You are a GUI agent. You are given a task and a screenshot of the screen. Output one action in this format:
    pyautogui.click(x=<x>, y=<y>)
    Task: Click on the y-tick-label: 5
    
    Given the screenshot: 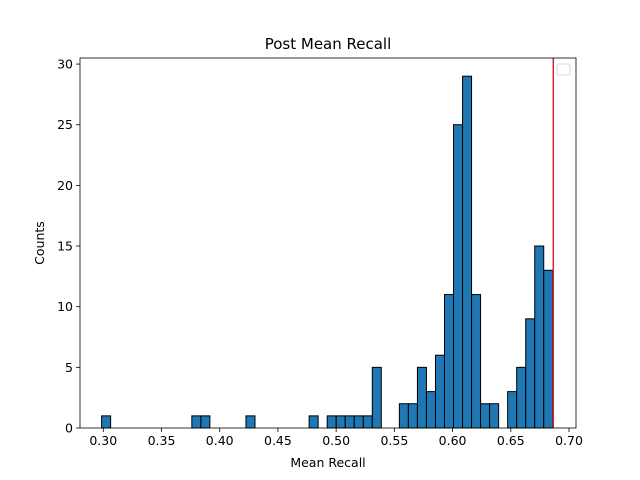 What is the action you would take?
    pyautogui.click(x=69, y=367)
    